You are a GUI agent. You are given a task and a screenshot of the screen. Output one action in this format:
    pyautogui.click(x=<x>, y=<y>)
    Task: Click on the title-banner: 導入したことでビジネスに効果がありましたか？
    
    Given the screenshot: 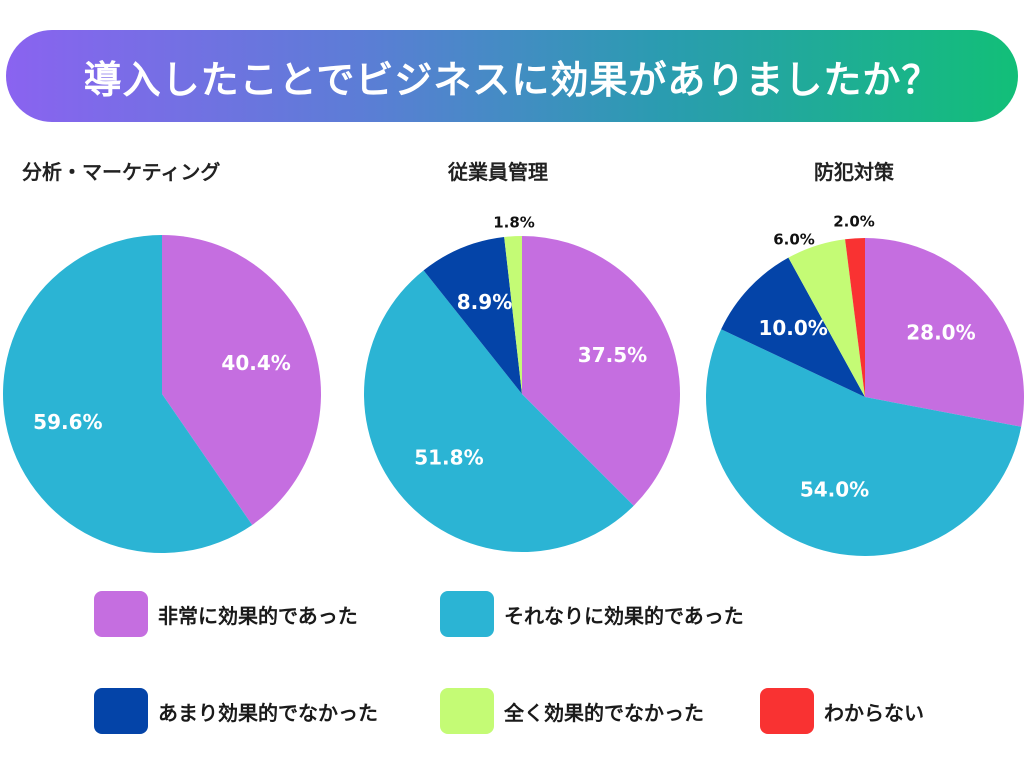 What is the action you would take?
    pyautogui.click(x=512, y=76)
    